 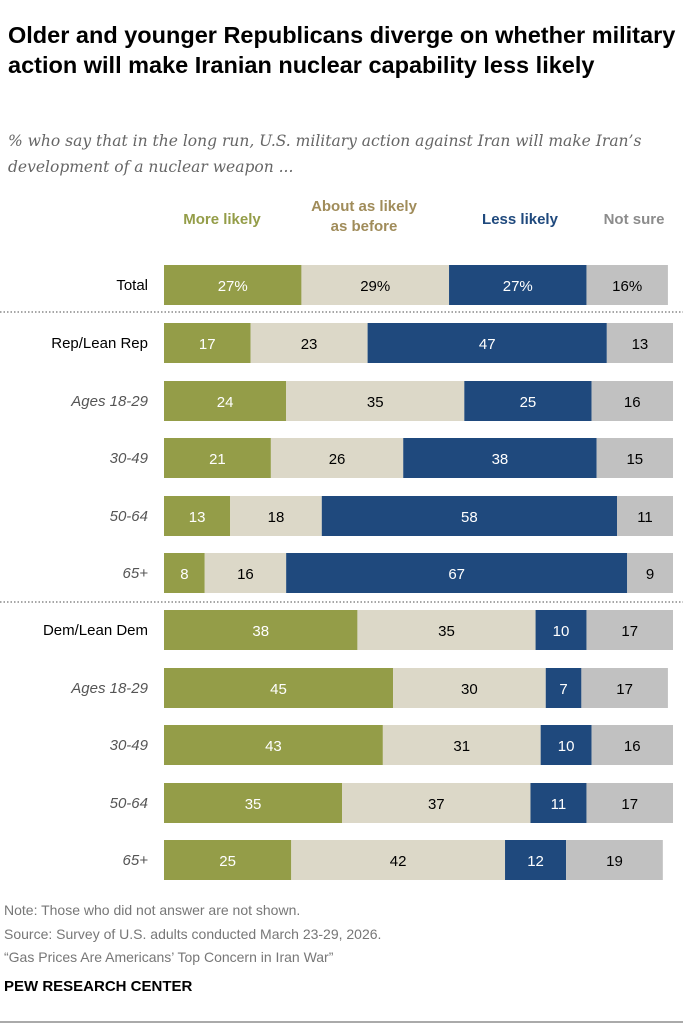 I want to click on bar-value-label: 9, so click(x=650, y=574).